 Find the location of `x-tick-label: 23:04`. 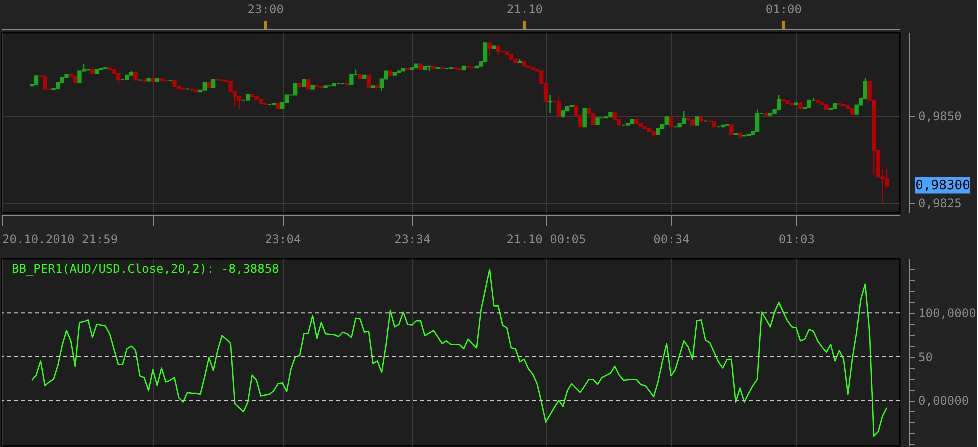

x-tick-label: 23:04 is located at coordinates (283, 239).